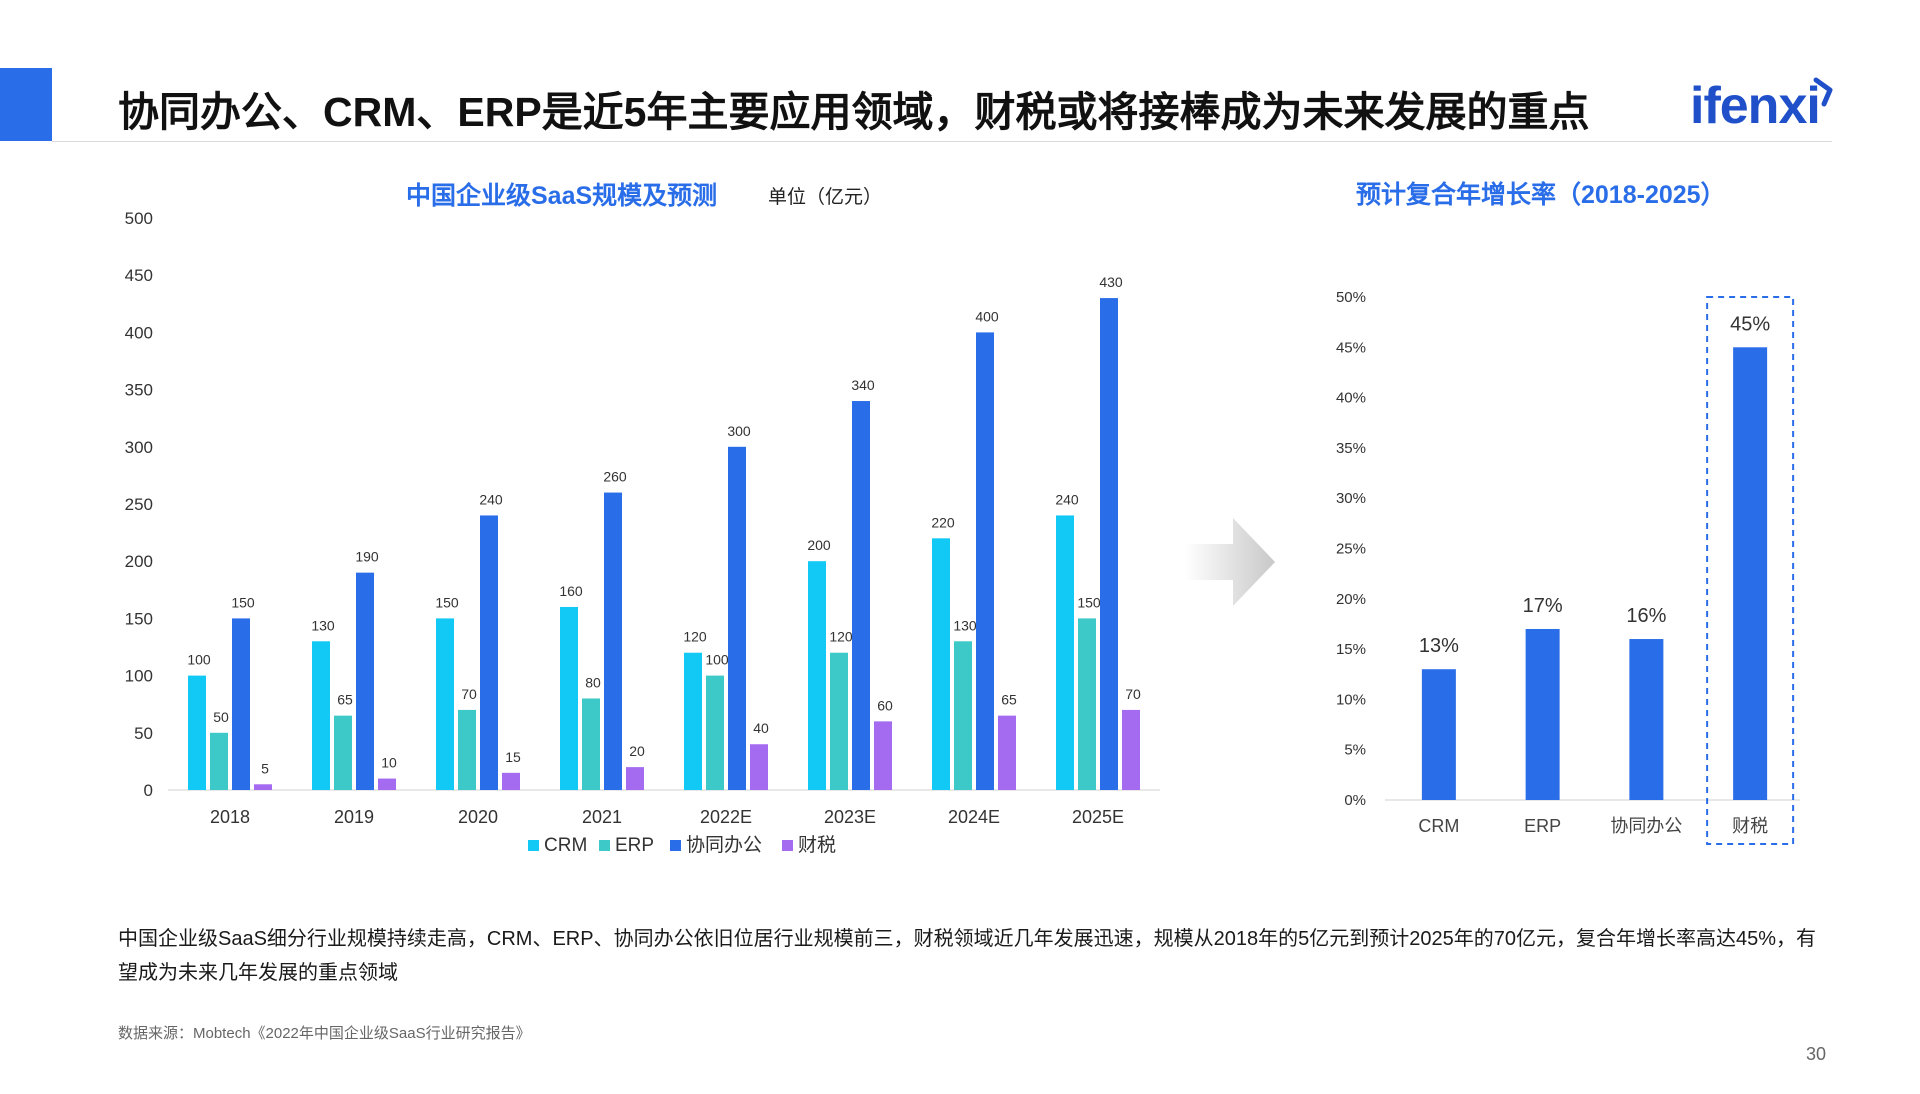 Image resolution: width=1920 pixels, height=1094 pixels. Describe the element at coordinates (726, 817) in the screenshot. I see `x-tick-label: 2022E` at that location.